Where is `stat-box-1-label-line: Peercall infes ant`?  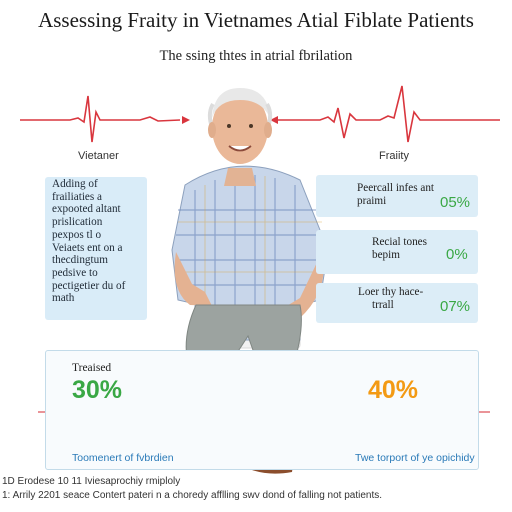 stat-box-1-label-line: Peercall infes ant is located at coordinates (396, 188).